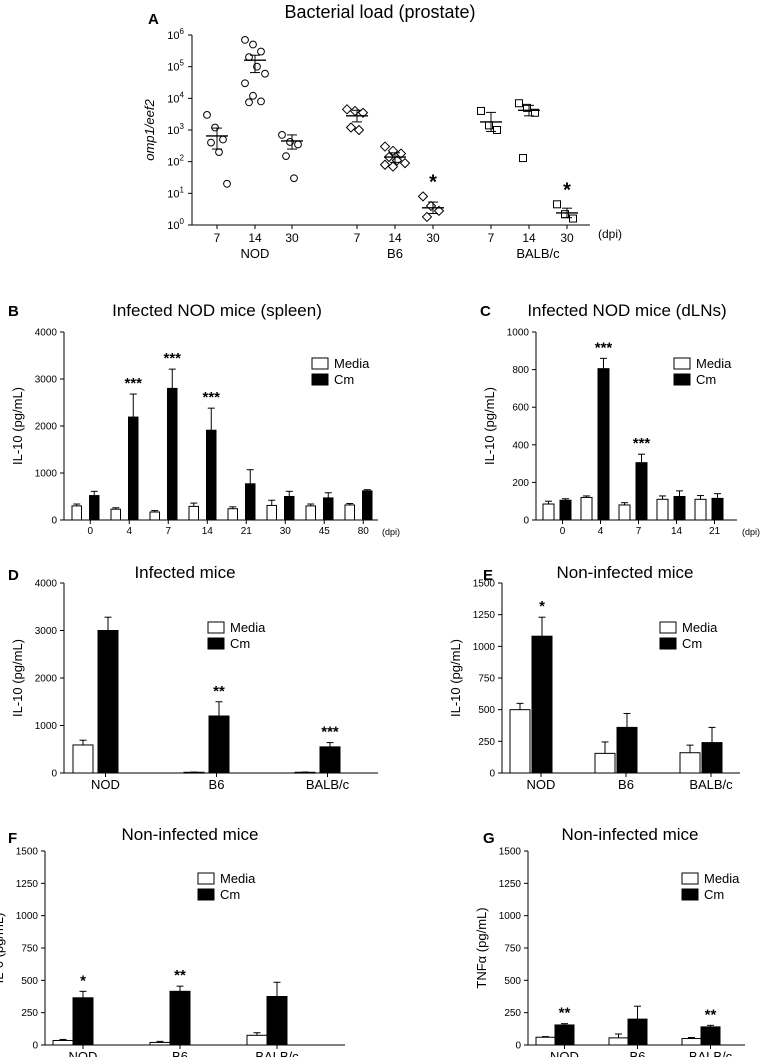  I want to click on panel-f-significance-marker: **, so click(180, 975).